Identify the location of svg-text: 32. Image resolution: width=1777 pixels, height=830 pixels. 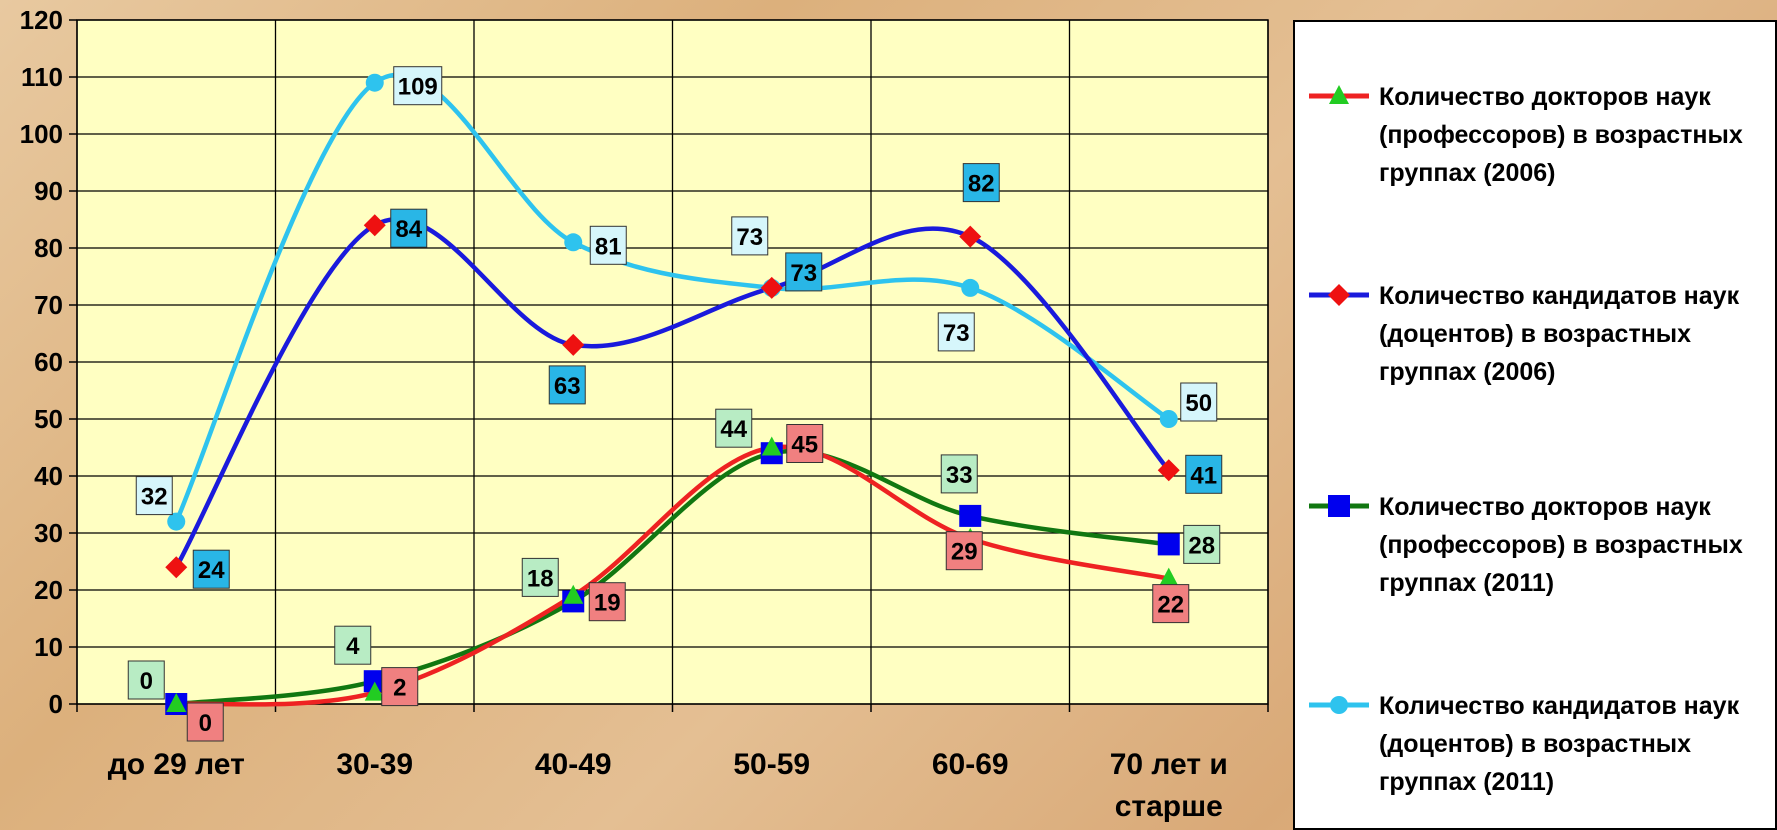
(154, 497).